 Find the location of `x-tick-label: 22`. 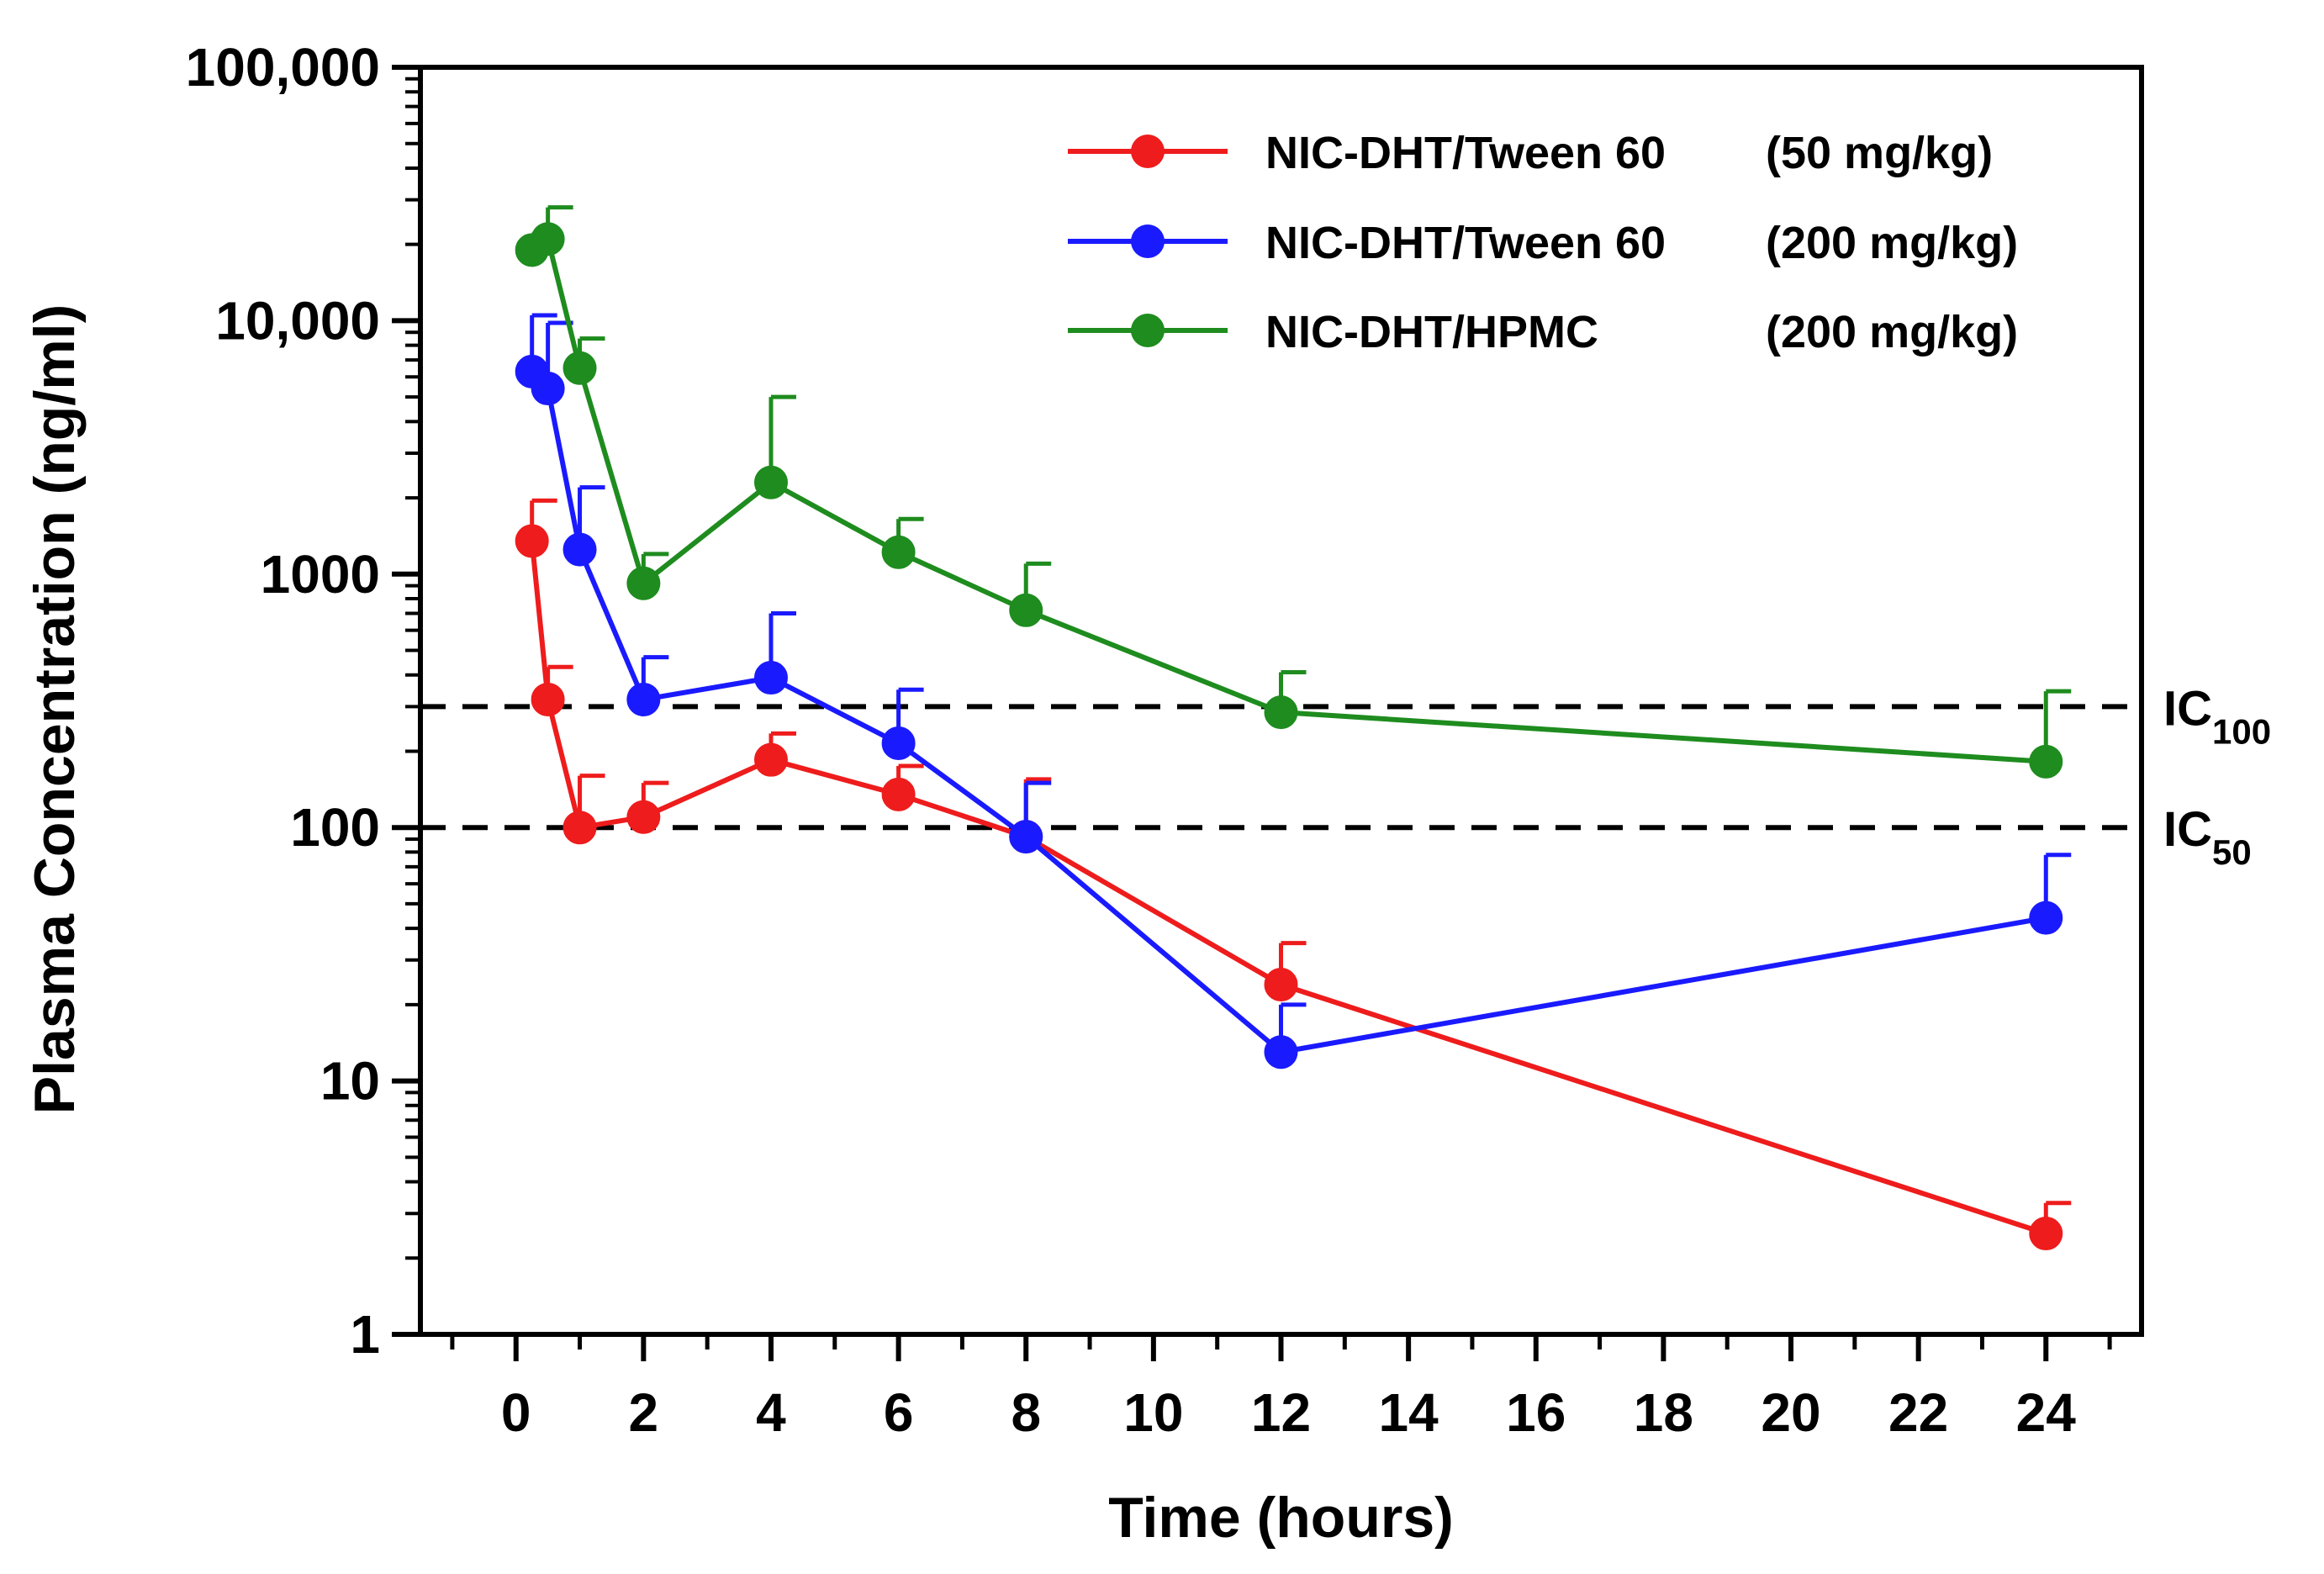

x-tick-label: 22 is located at coordinates (1918, 1412).